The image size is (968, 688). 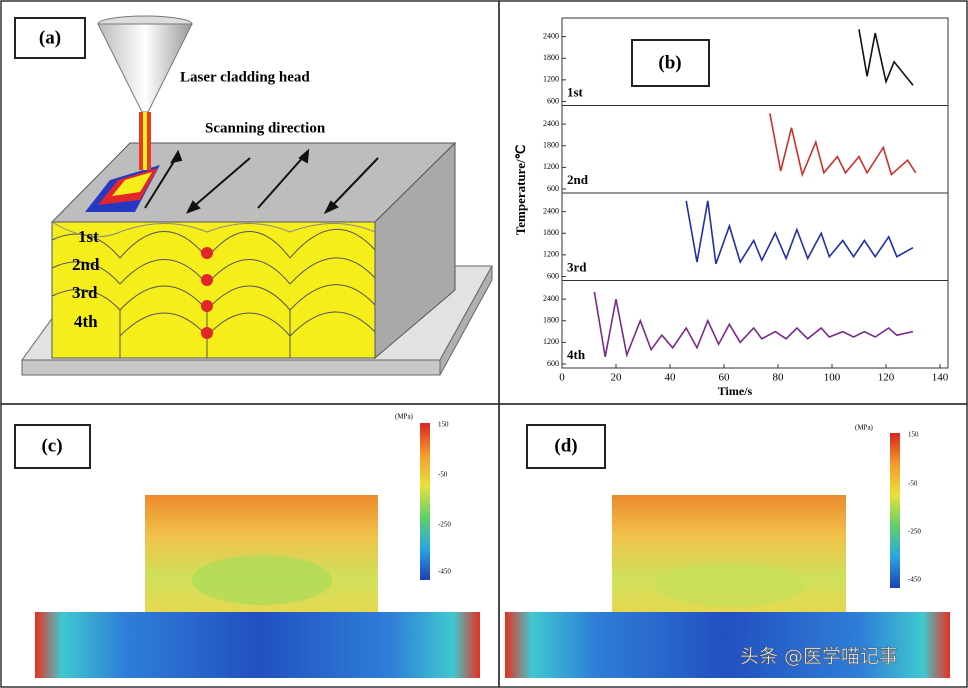 I want to click on x-tick-label: 60, so click(x=725, y=378).